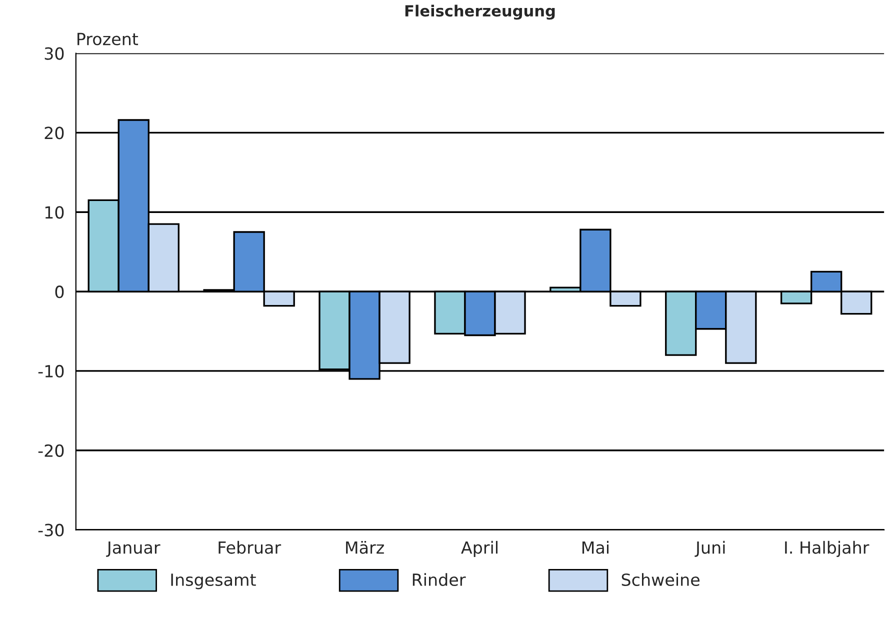 Image resolution: width=893 pixels, height=627 pixels. Describe the element at coordinates (54, 212) in the screenshot. I see `y-tick-label: 10` at that location.